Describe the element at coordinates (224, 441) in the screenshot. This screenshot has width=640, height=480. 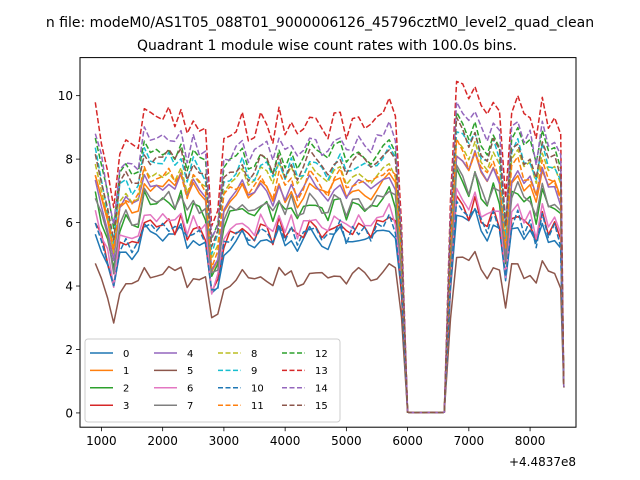
I see `x-tick-label: 3000` at that location.